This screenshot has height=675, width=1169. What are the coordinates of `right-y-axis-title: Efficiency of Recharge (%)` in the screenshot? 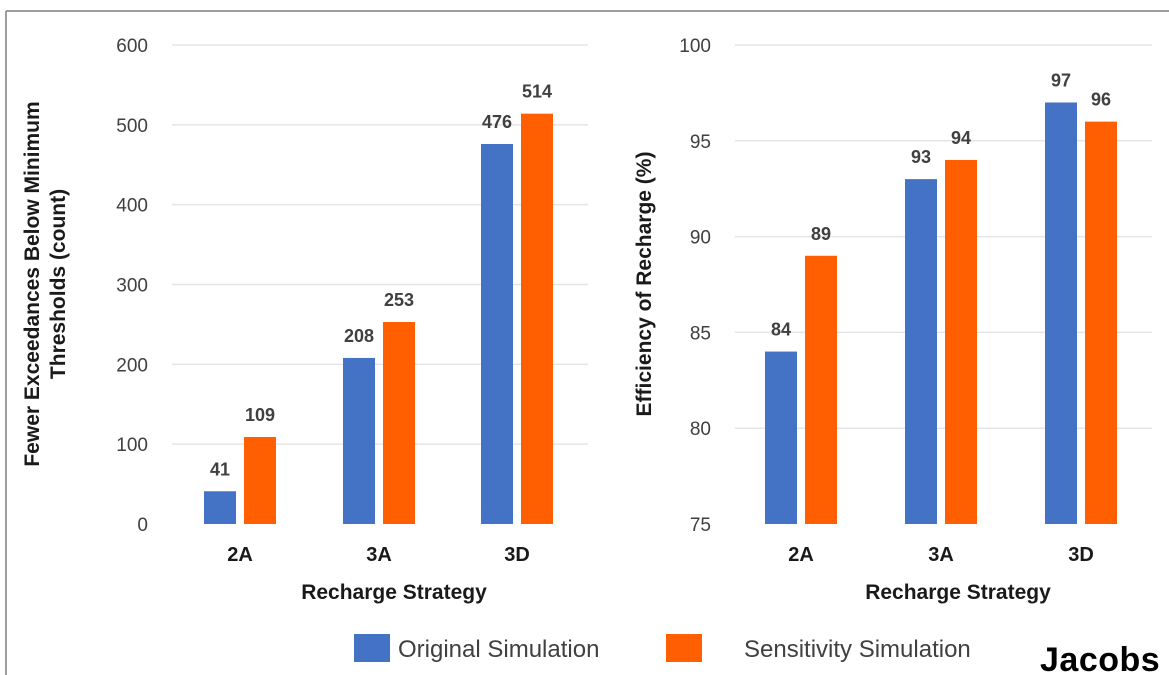 It's located at (644, 284).